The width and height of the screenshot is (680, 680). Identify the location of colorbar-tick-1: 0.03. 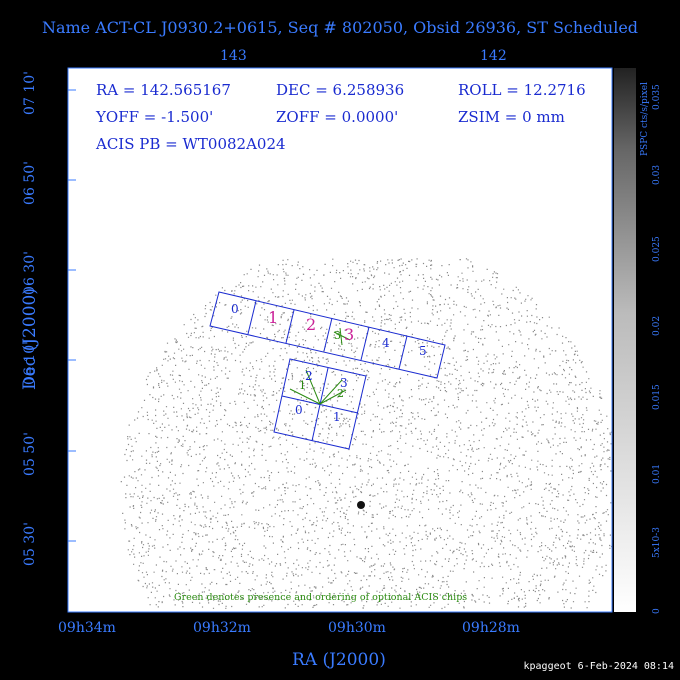
(657, 174).